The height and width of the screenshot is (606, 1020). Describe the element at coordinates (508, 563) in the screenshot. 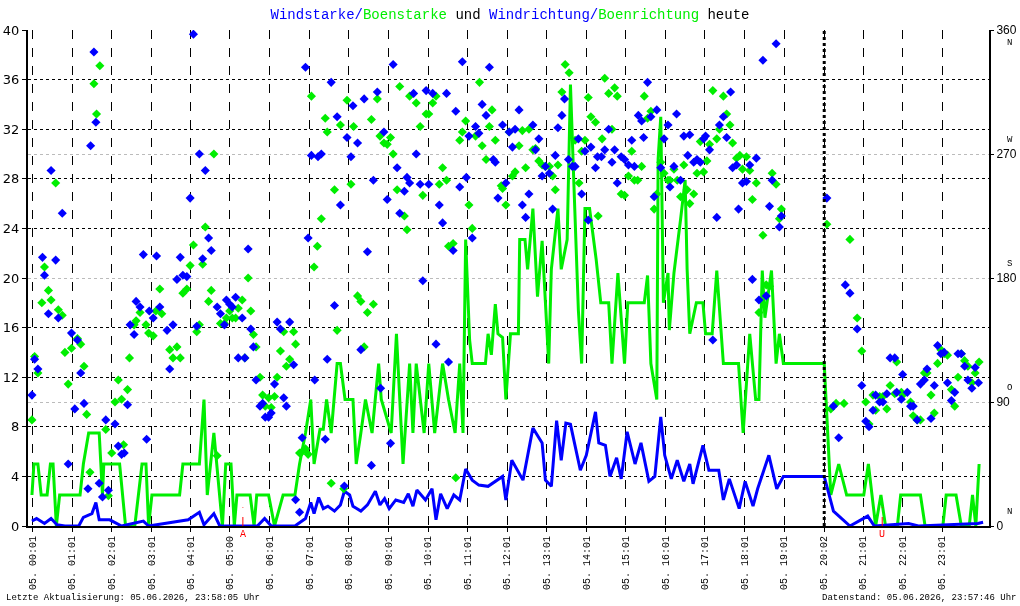

I see `x-tick-label: 05. 12:01` at that location.